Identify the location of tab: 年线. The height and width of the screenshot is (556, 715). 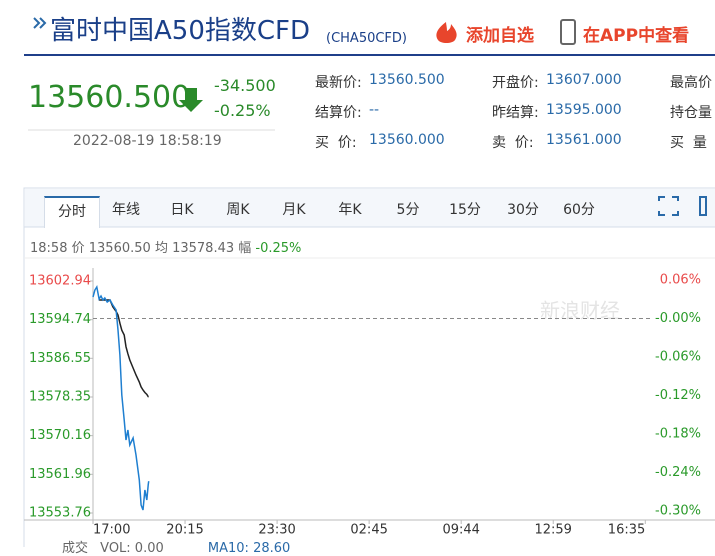
(126, 210).